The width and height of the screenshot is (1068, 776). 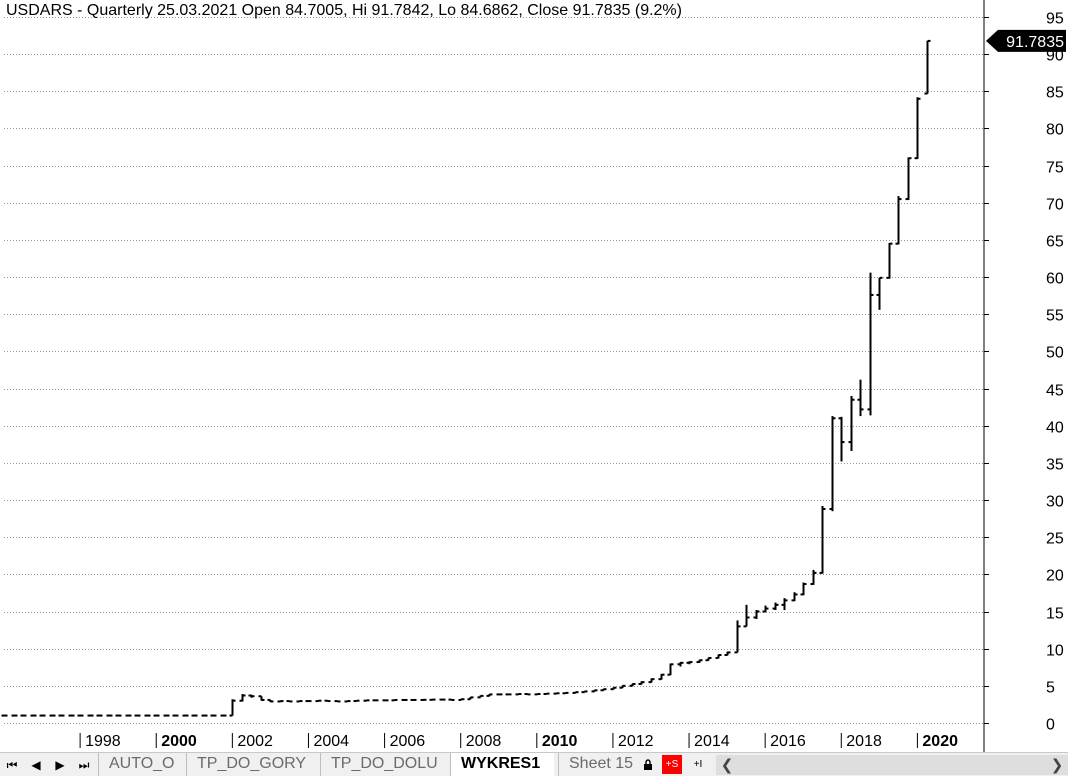 I want to click on sheet-tab-tp-do-dolu: TP_DO_DOLU, so click(x=383, y=764).